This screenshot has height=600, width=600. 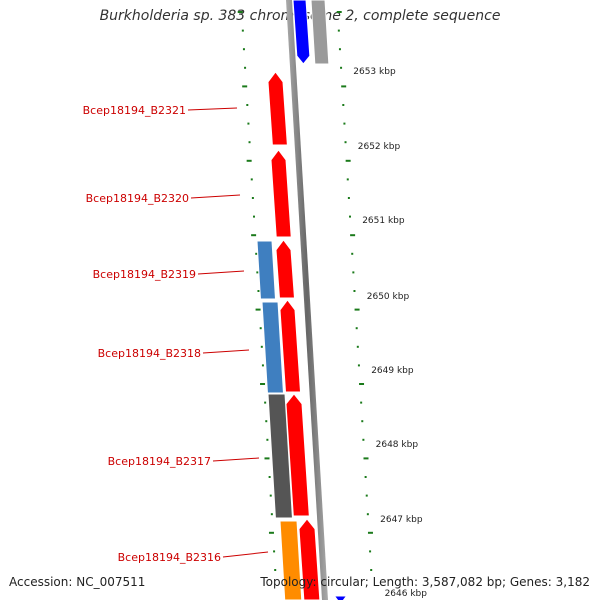 I want to click on gene-label: Bcep18194_B2317, so click(x=159, y=461).